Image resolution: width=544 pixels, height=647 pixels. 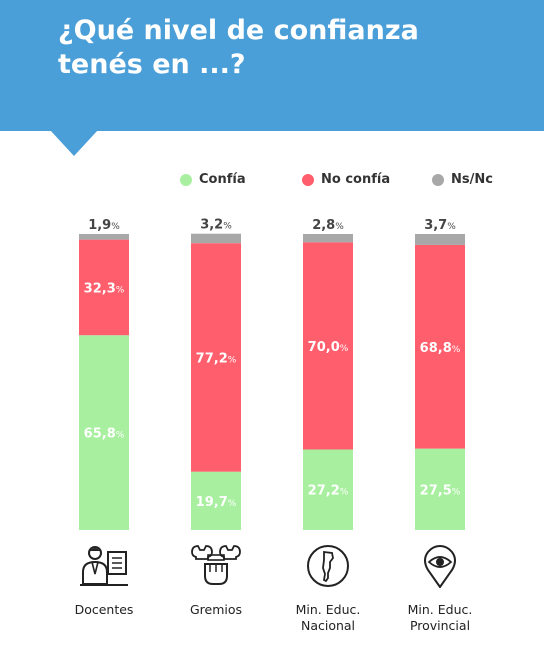 I want to click on data-label: 2,8%, so click(x=328, y=225).